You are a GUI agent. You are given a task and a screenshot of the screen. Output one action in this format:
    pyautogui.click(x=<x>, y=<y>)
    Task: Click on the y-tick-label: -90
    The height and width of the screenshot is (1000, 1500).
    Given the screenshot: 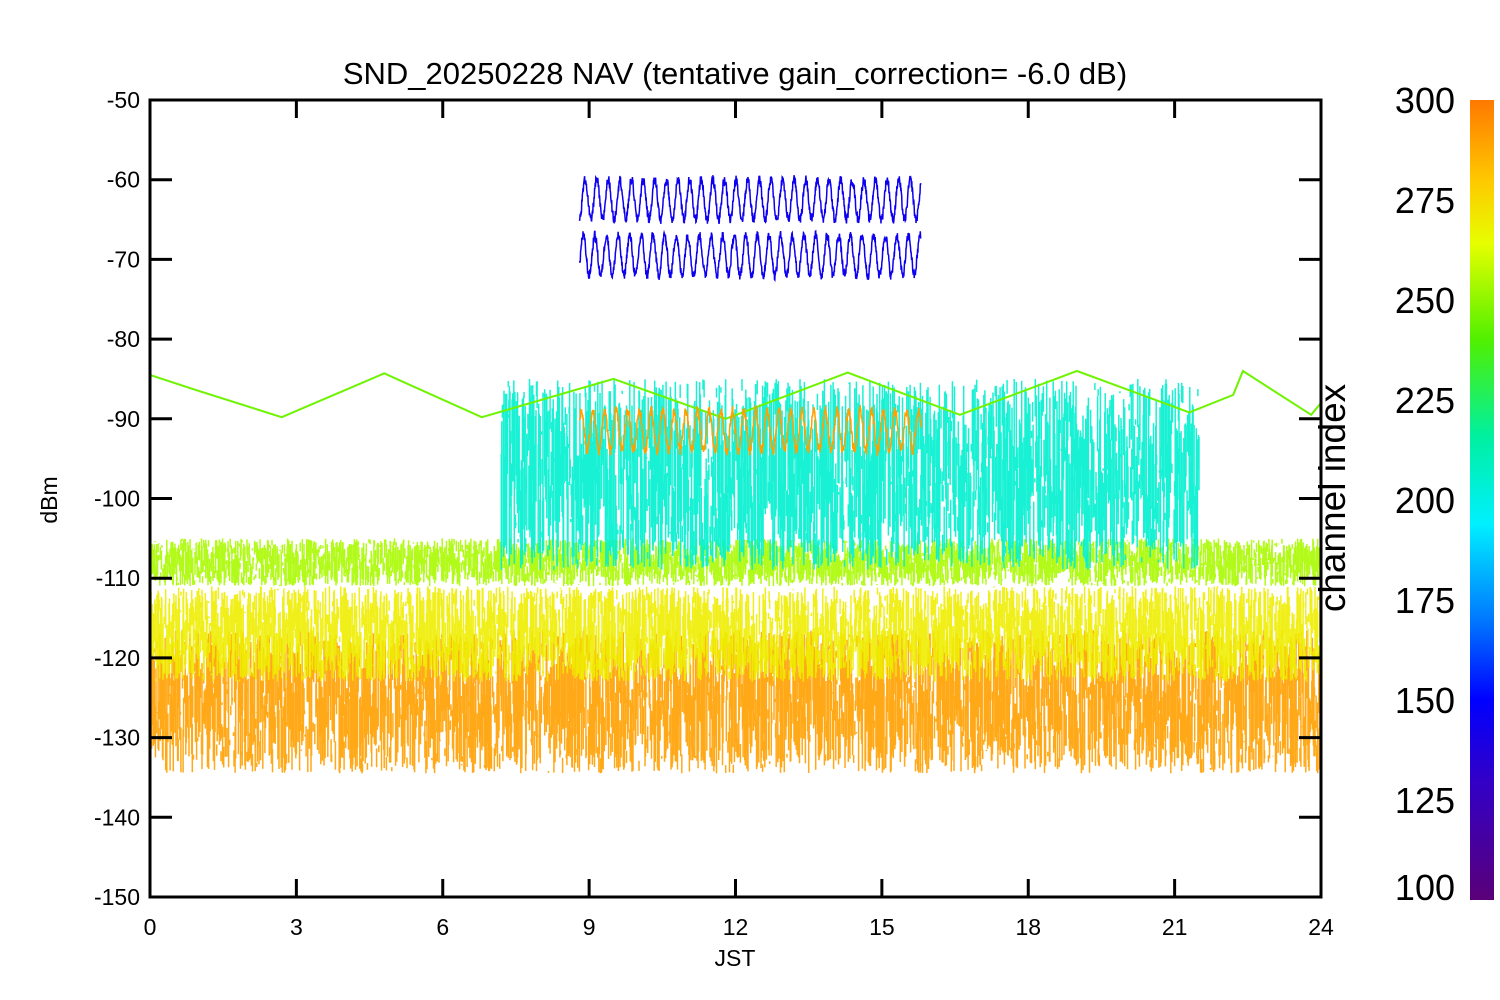 What is the action you would take?
    pyautogui.click(x=123, y=419)
    